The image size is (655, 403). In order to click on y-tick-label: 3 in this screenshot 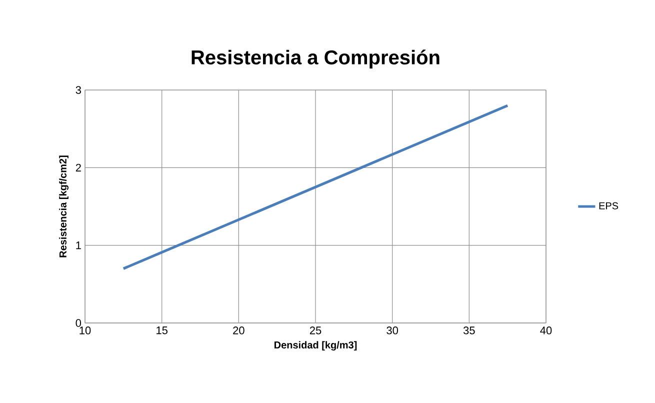, I will do `click(78, 90)`.